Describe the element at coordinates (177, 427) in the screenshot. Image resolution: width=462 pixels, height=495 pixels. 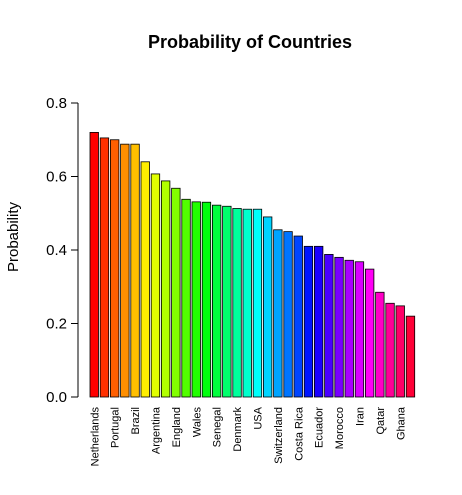
I see `x-tick-label: England` at that location.